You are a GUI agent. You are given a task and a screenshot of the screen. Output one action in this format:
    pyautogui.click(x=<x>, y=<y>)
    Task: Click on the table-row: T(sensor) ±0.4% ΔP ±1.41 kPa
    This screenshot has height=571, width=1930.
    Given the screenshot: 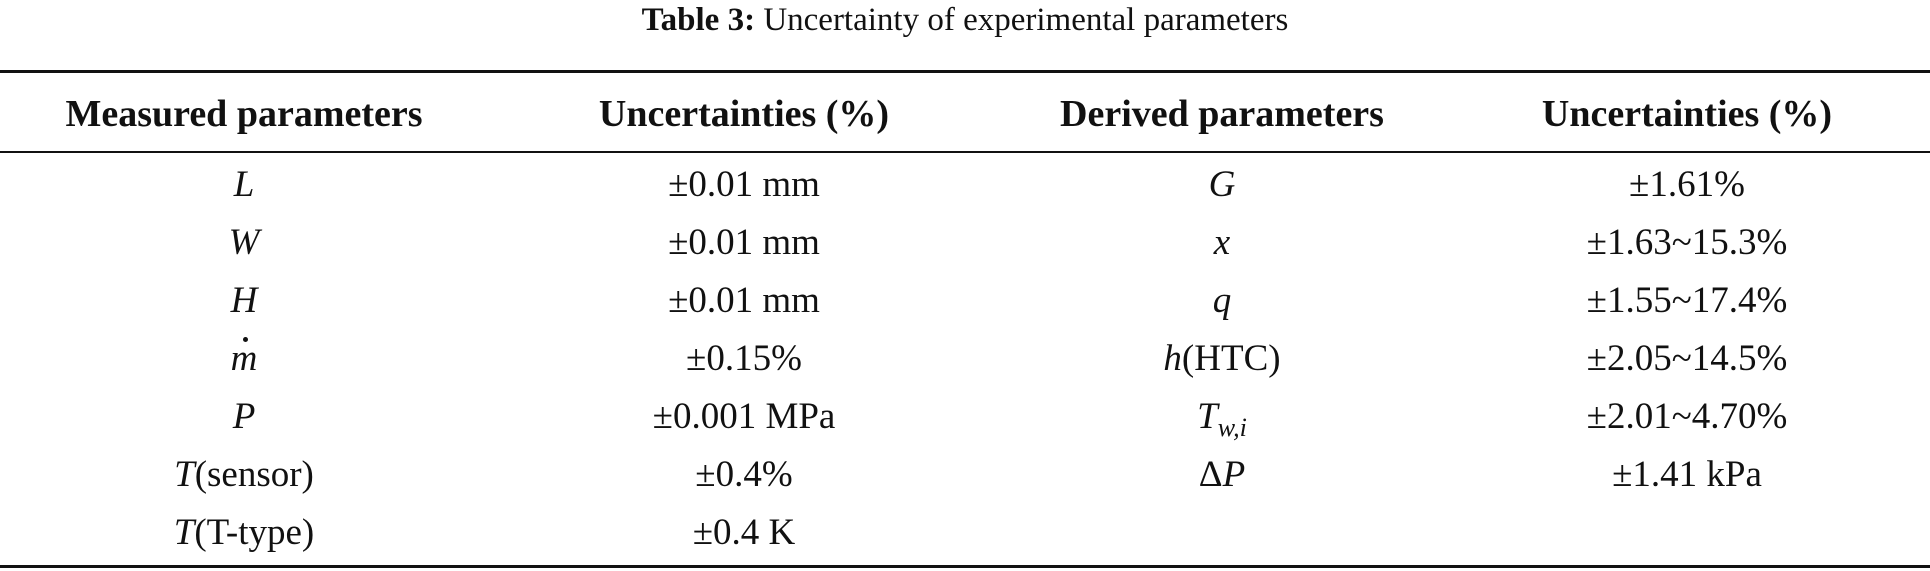 What is the action you would take?
    pyautogui.click(x=965, y=475)
    